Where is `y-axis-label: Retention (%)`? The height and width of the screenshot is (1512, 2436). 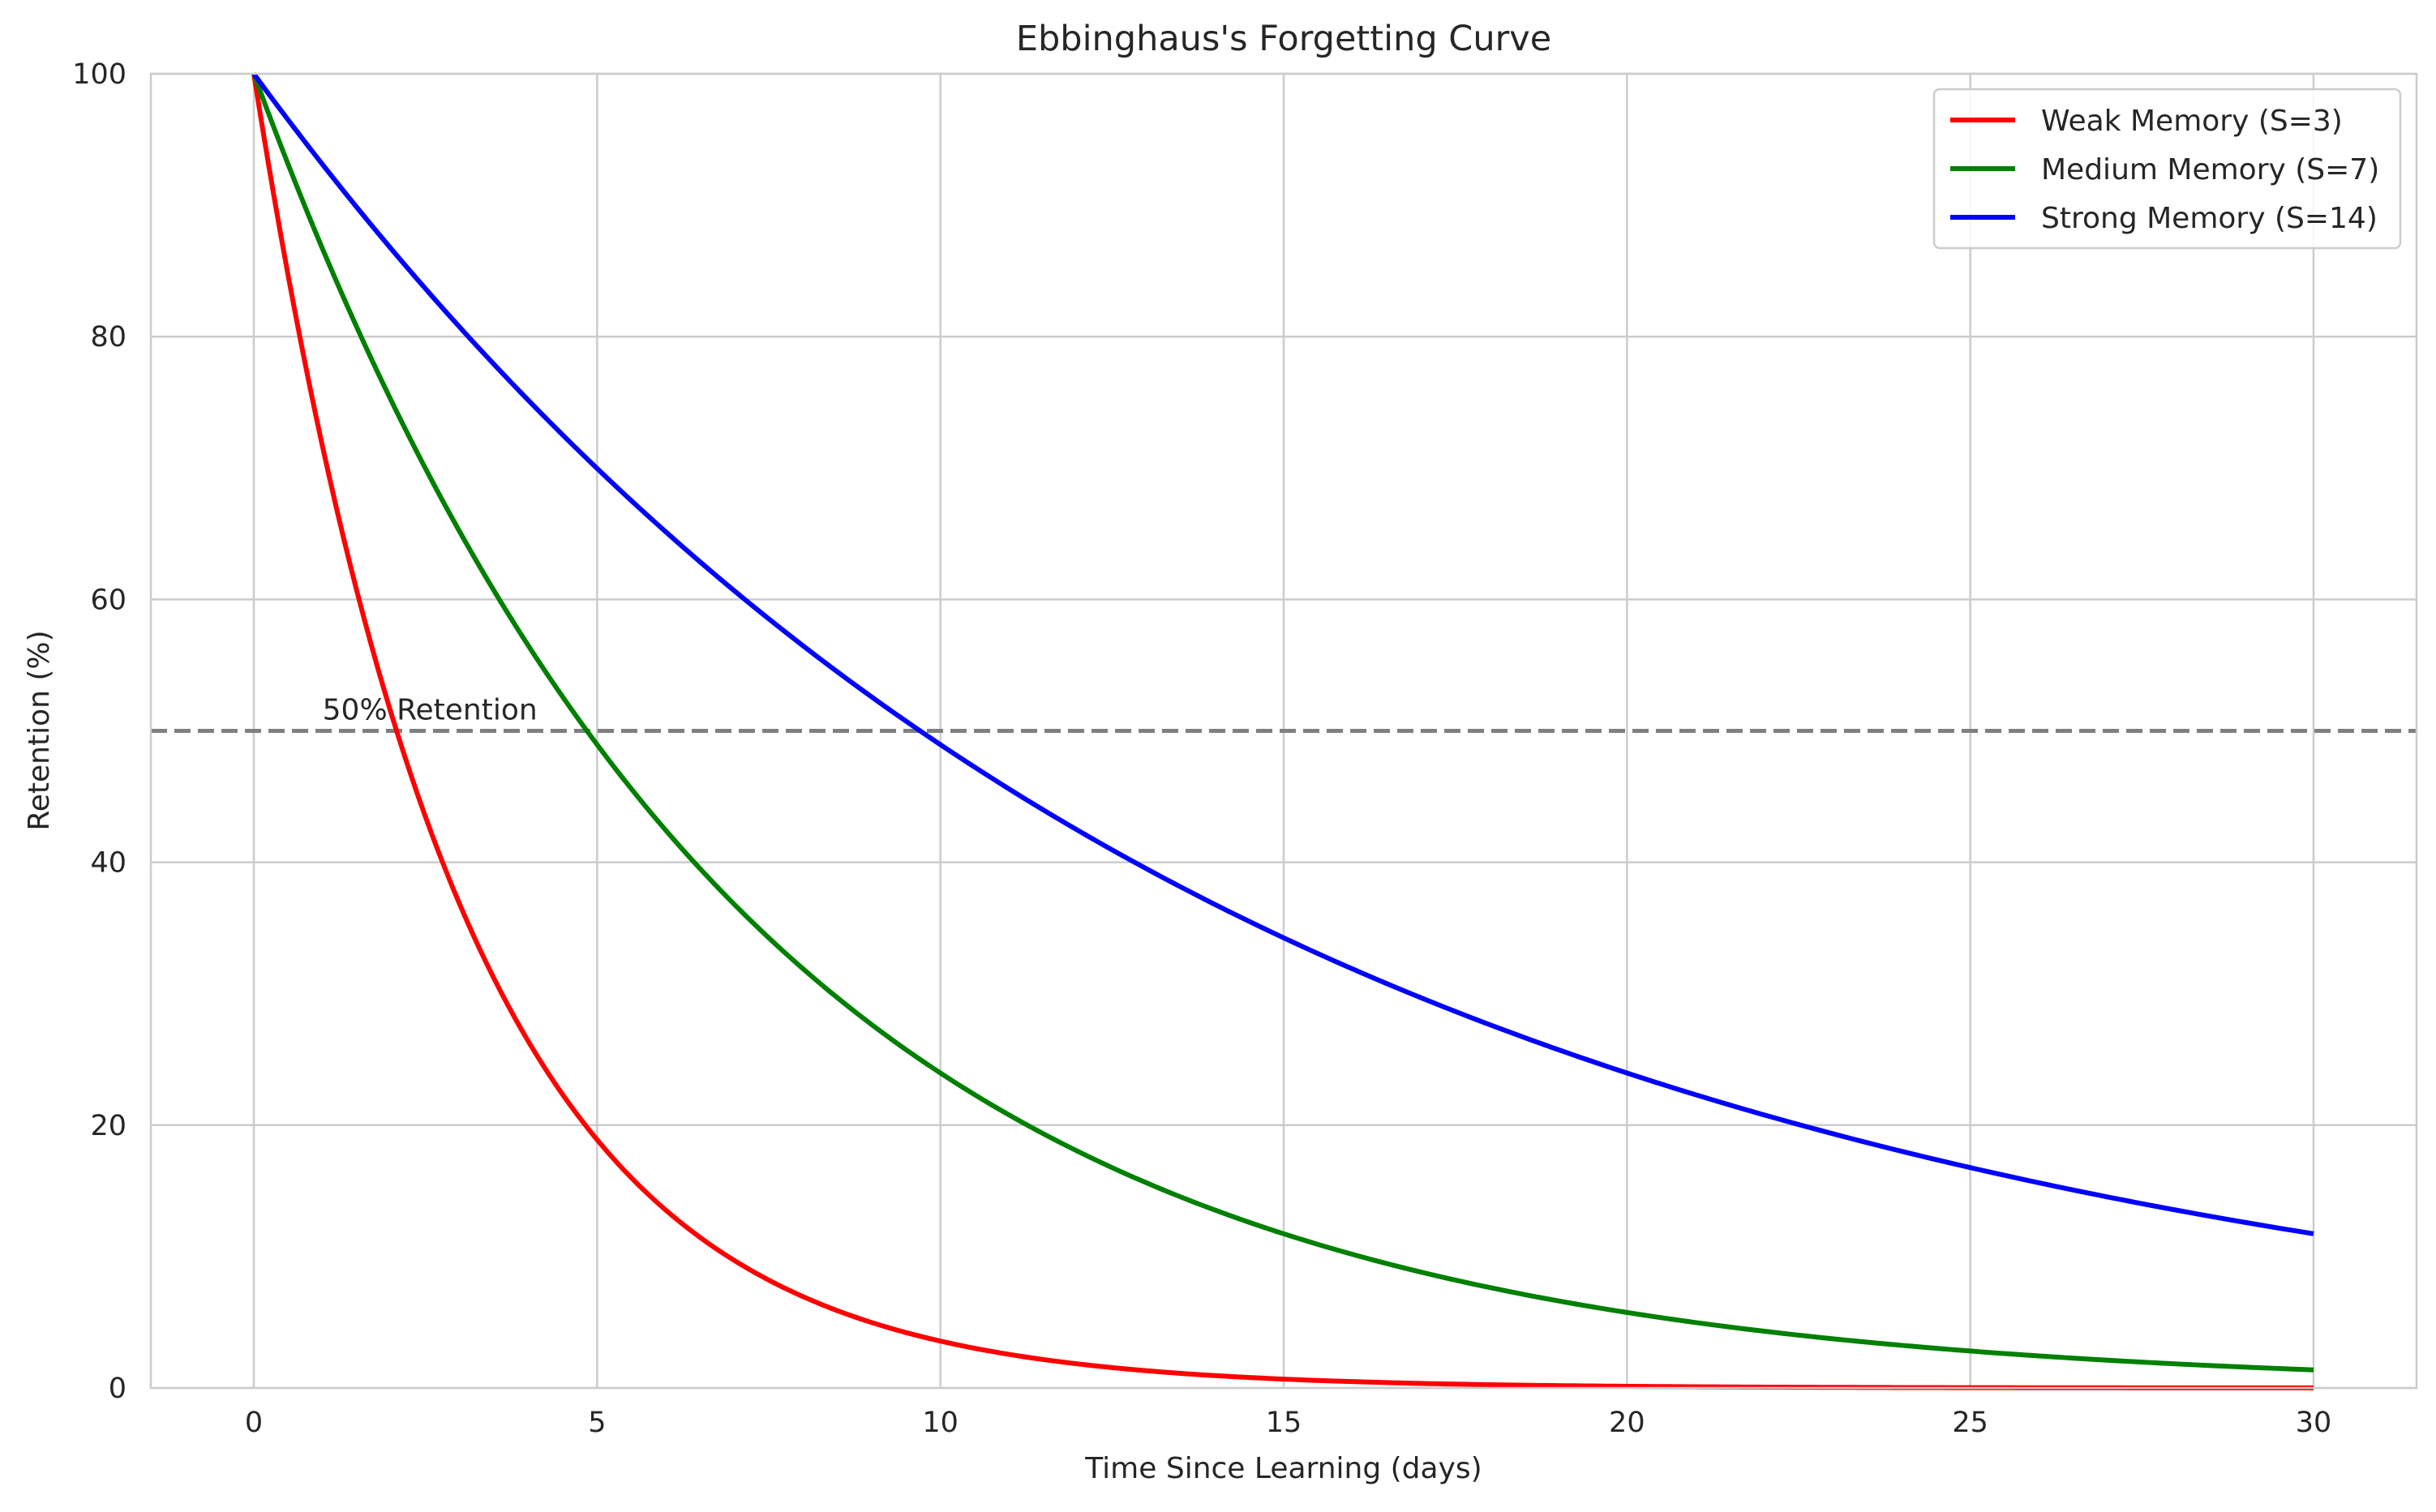 y-axis-label: Retention (%) is located at coordinates (39, 730).